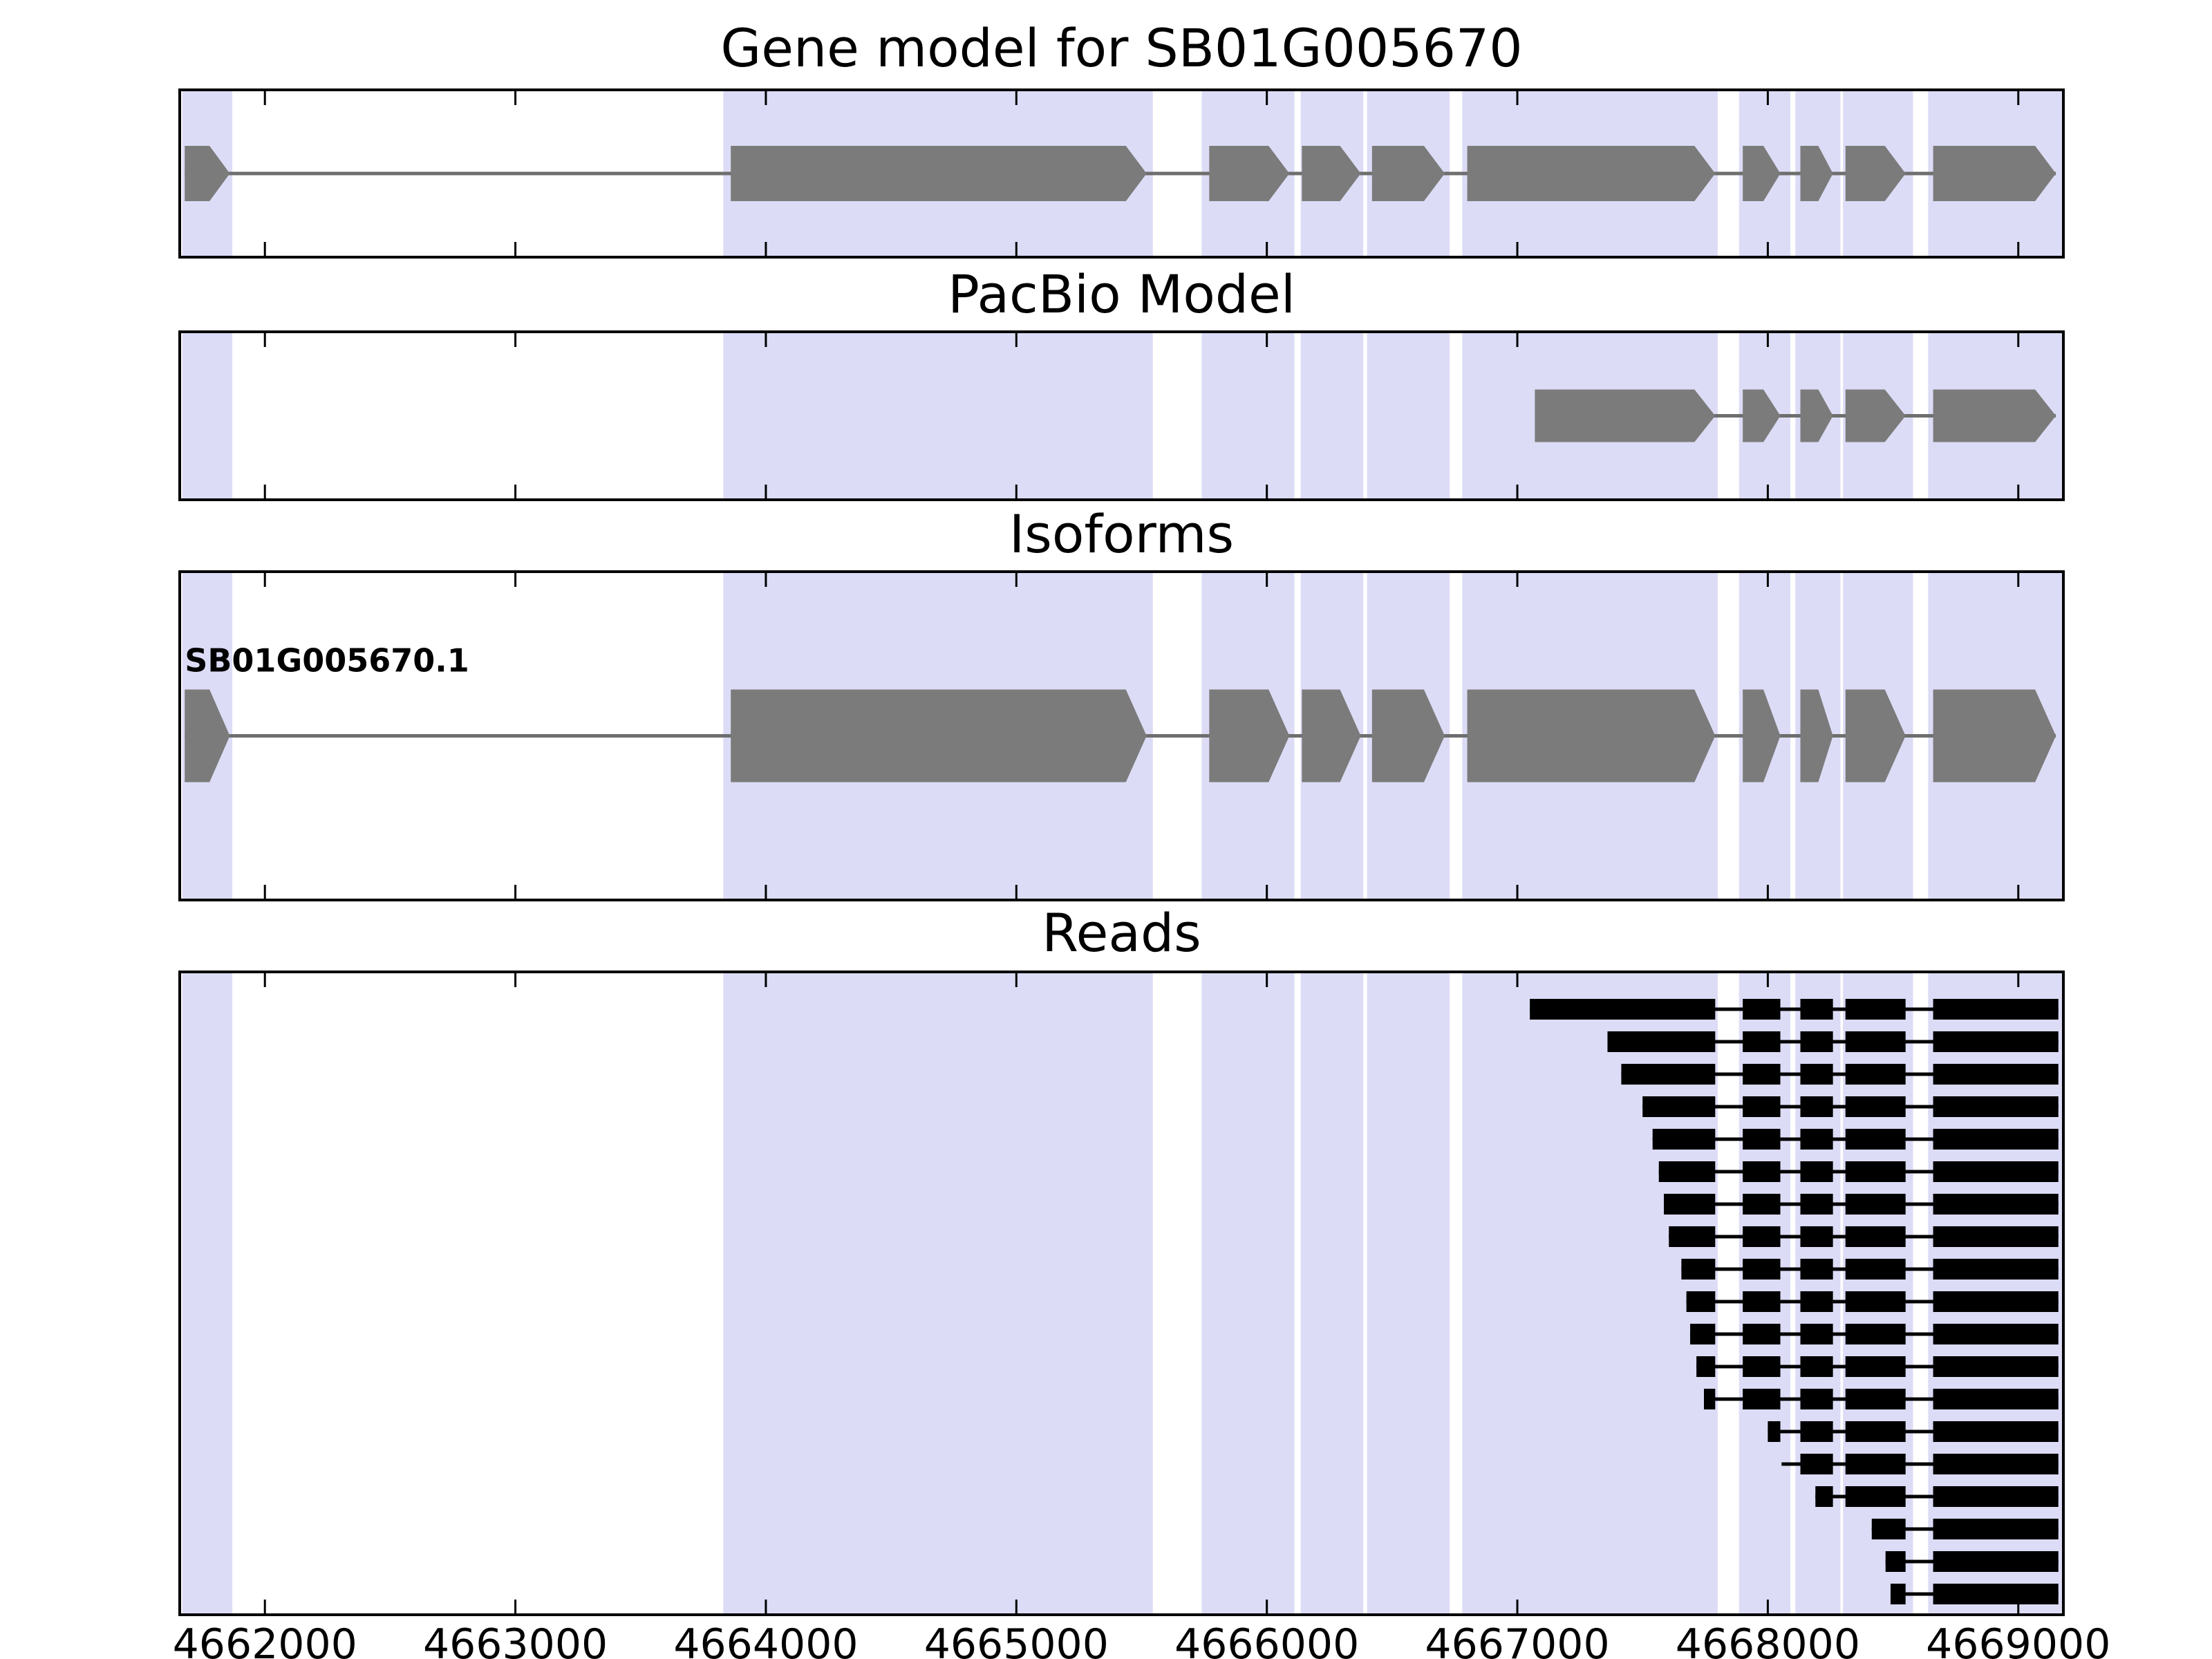 This screenshot has height=1659, width=2212. Describe the element at coordinates (1121, 48) in the screenshot. I see `panel-title-gene-model: Gene model for SB01G005670` at that location.